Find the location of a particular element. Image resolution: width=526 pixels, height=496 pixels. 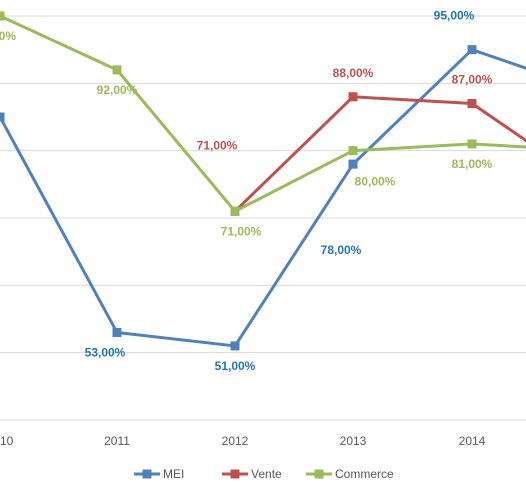

commerce-legend-label: Commerce is located at coordinates (364, 474).